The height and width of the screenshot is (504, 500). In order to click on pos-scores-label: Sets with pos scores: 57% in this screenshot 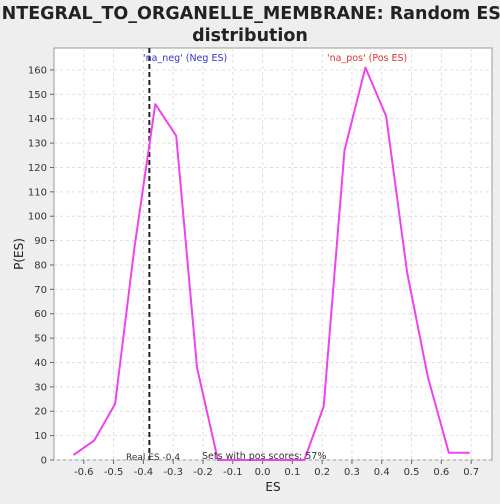, I will do `click(264, 456)`.